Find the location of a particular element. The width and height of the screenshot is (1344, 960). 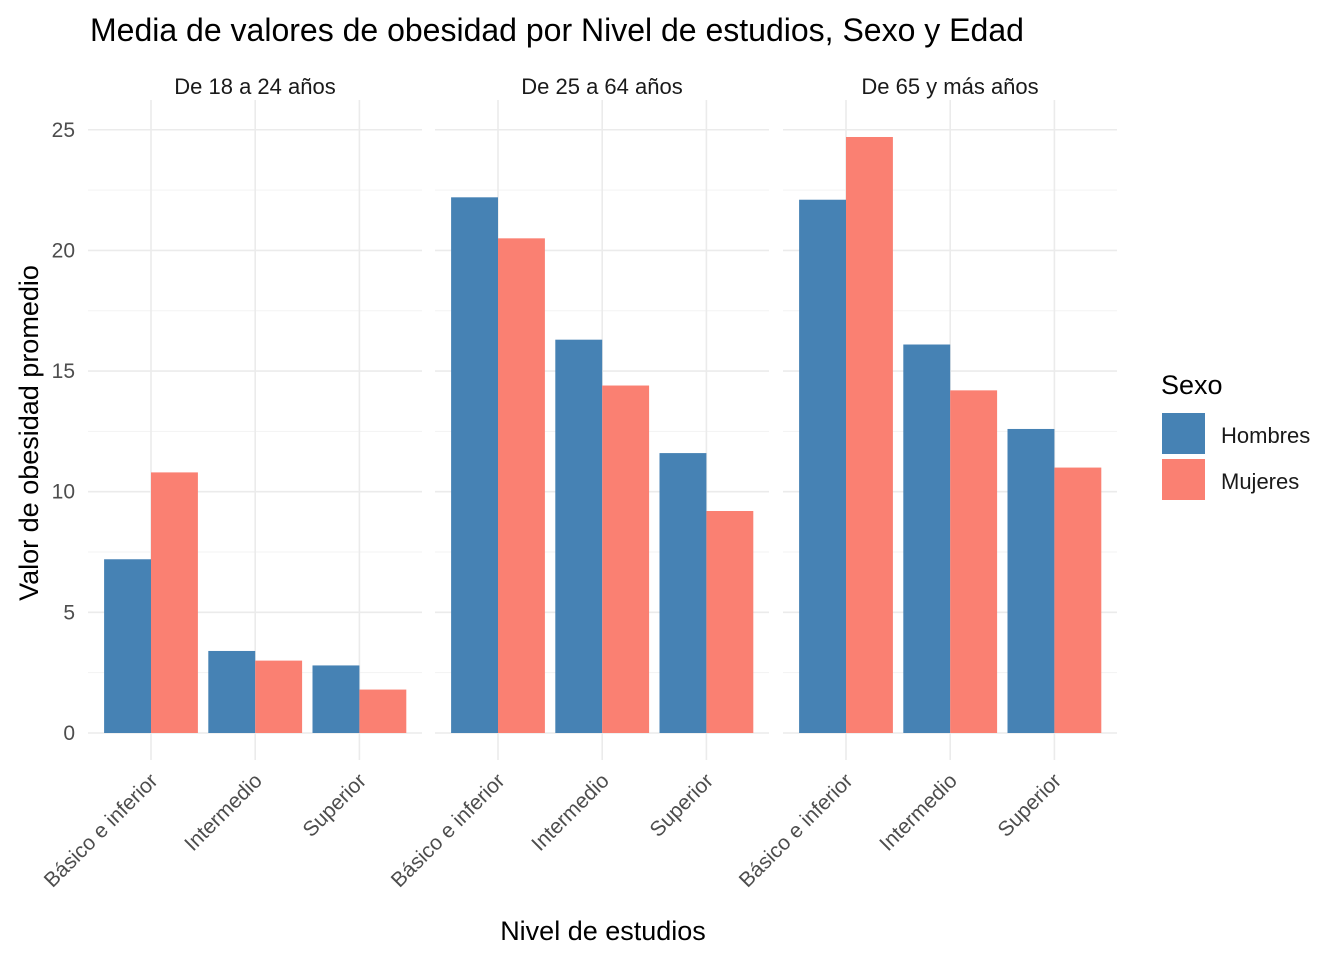

y-tick-label: 5 is located at coordinates (69, 612).